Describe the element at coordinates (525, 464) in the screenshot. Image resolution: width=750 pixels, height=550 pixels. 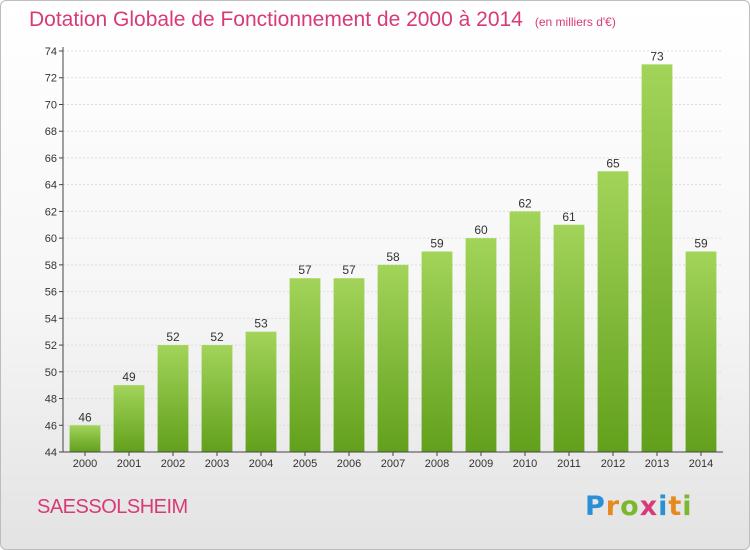
I see `x-tick-label: 2010` at that location.